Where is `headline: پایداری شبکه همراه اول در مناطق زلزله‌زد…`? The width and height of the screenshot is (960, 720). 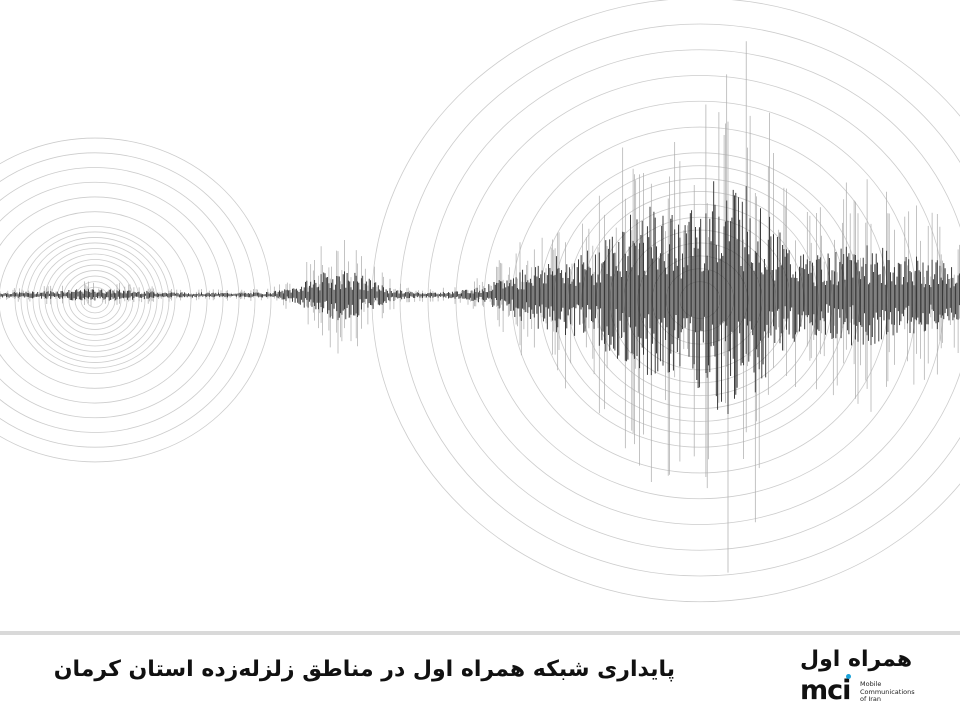 headline: پایداری شبکه همراه اول در مناطق زلزله‌زد… is located at coordinates (364, 669).